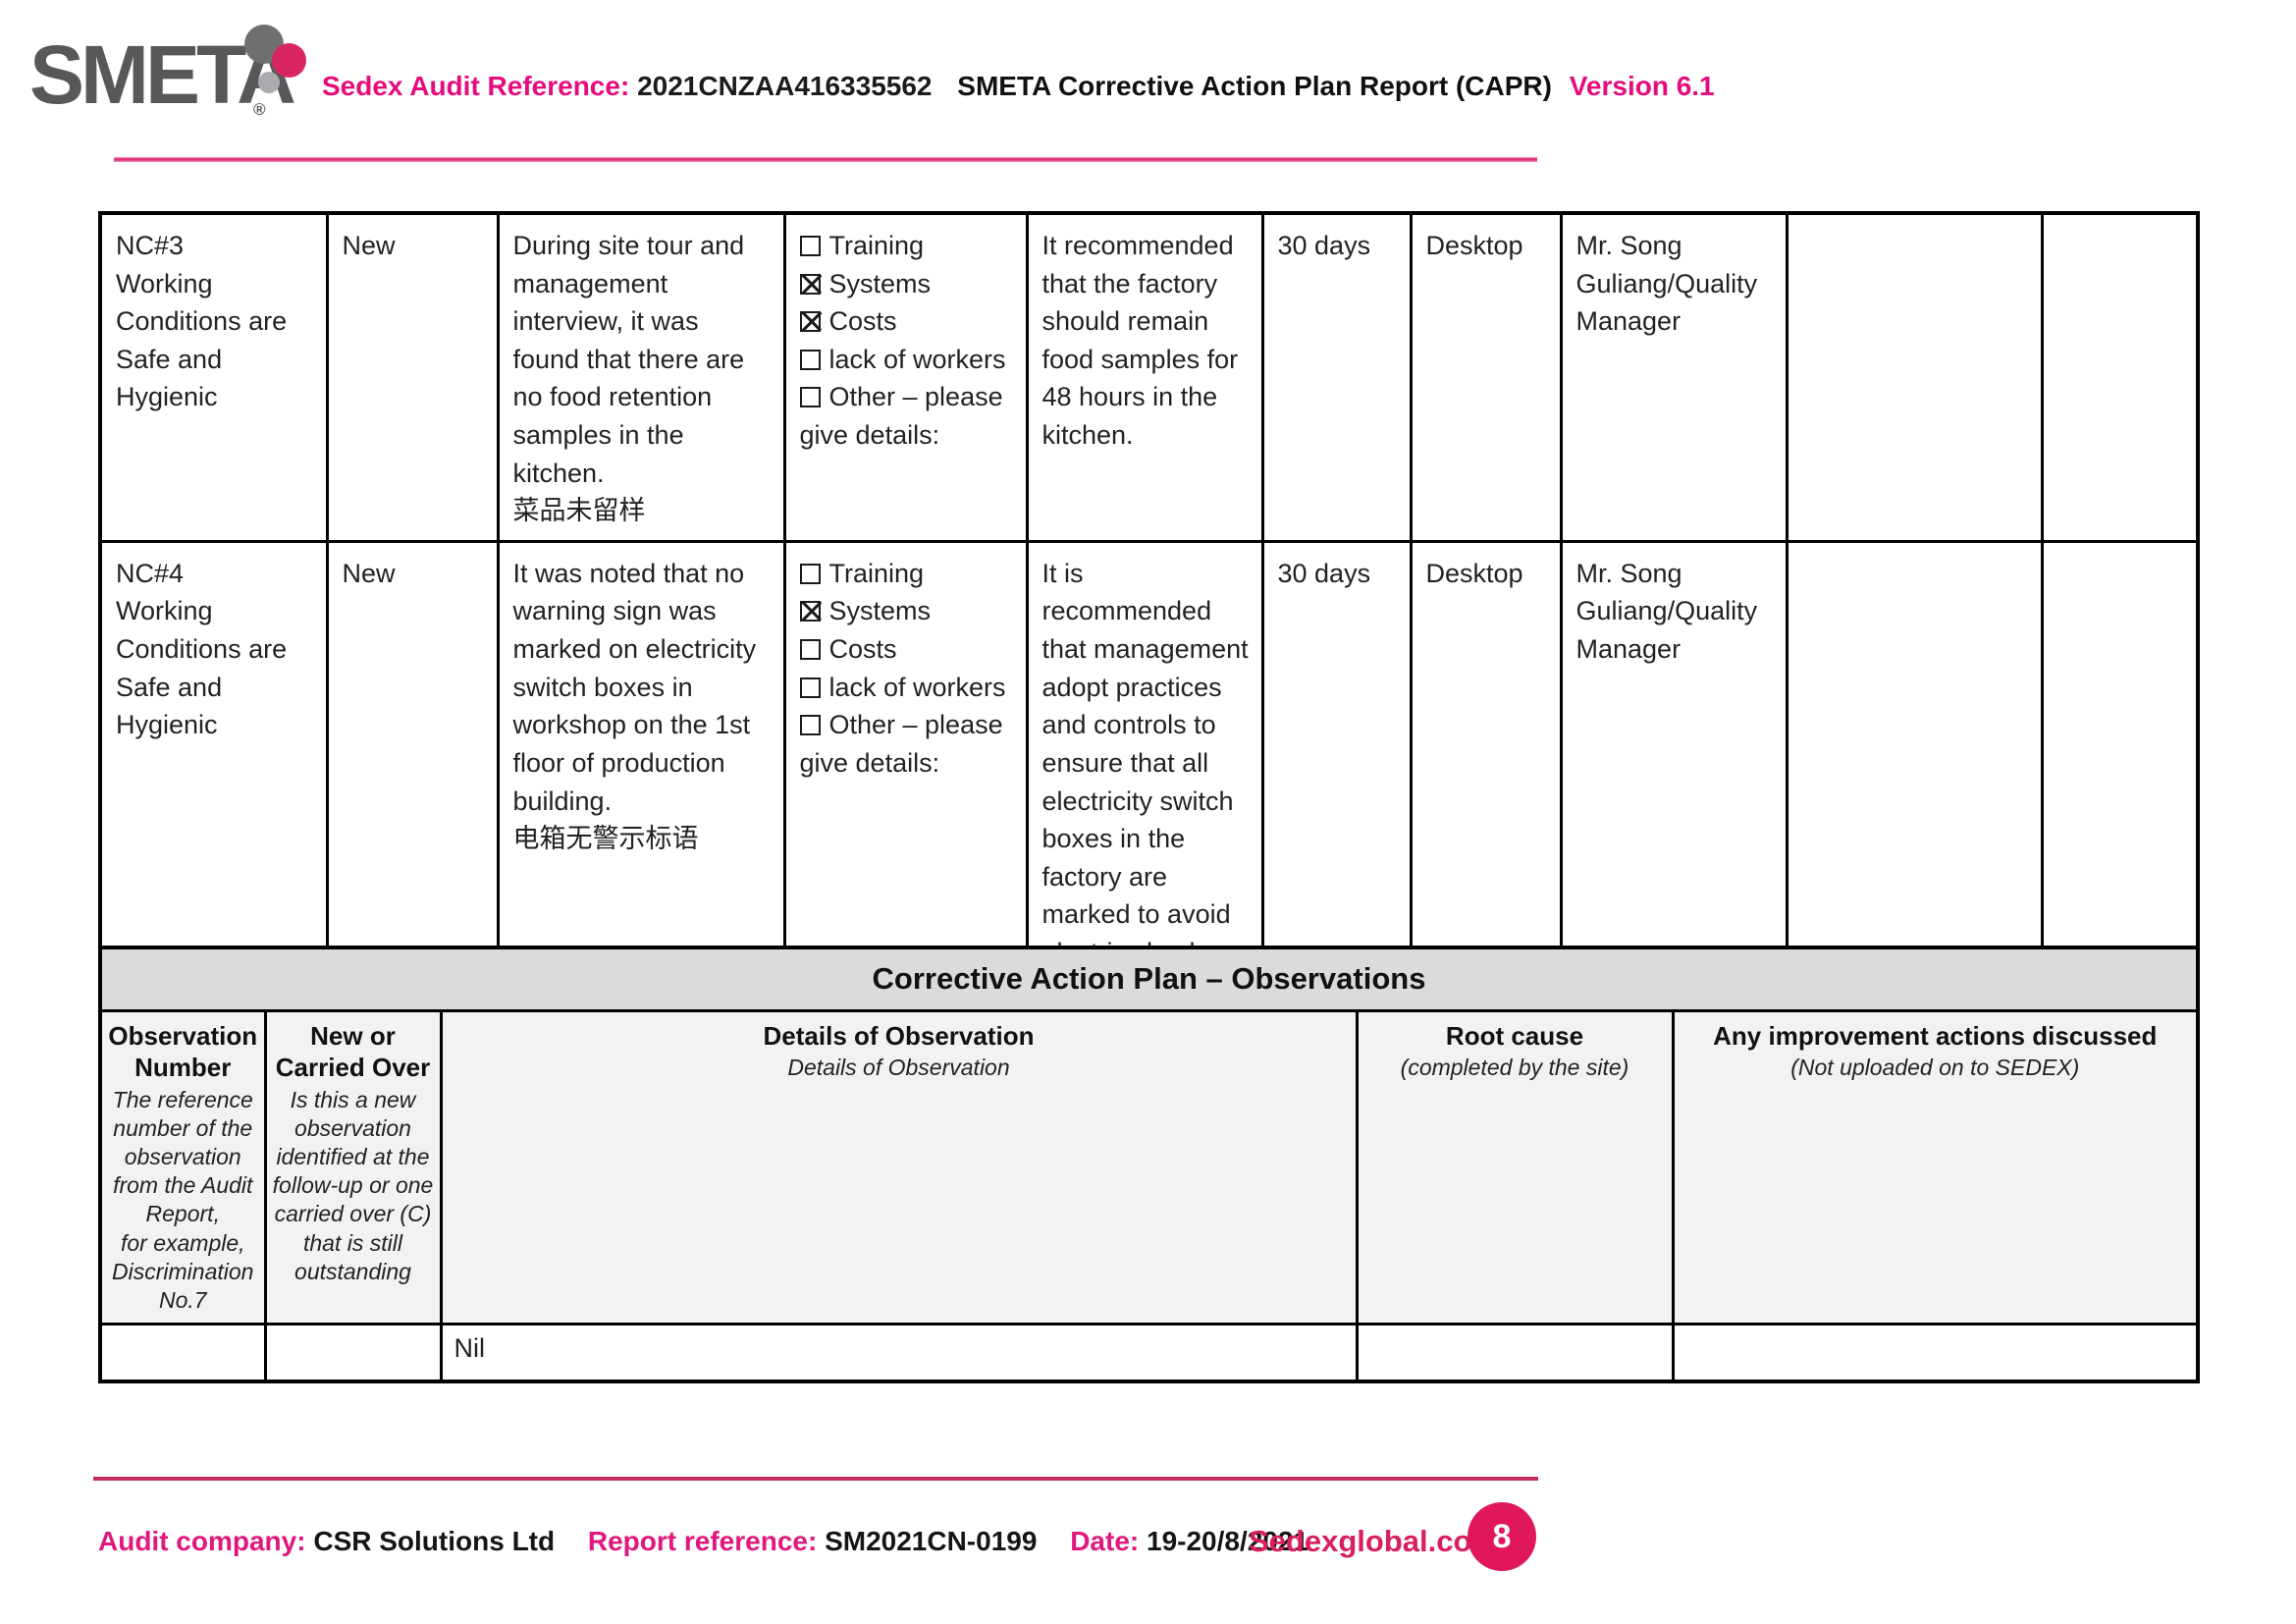  What do you see at coordinates (435, 1541) in the screenshot?
I see `audit-company-value: CSR Solutions Ltd` at bounding box center [435, 1541].